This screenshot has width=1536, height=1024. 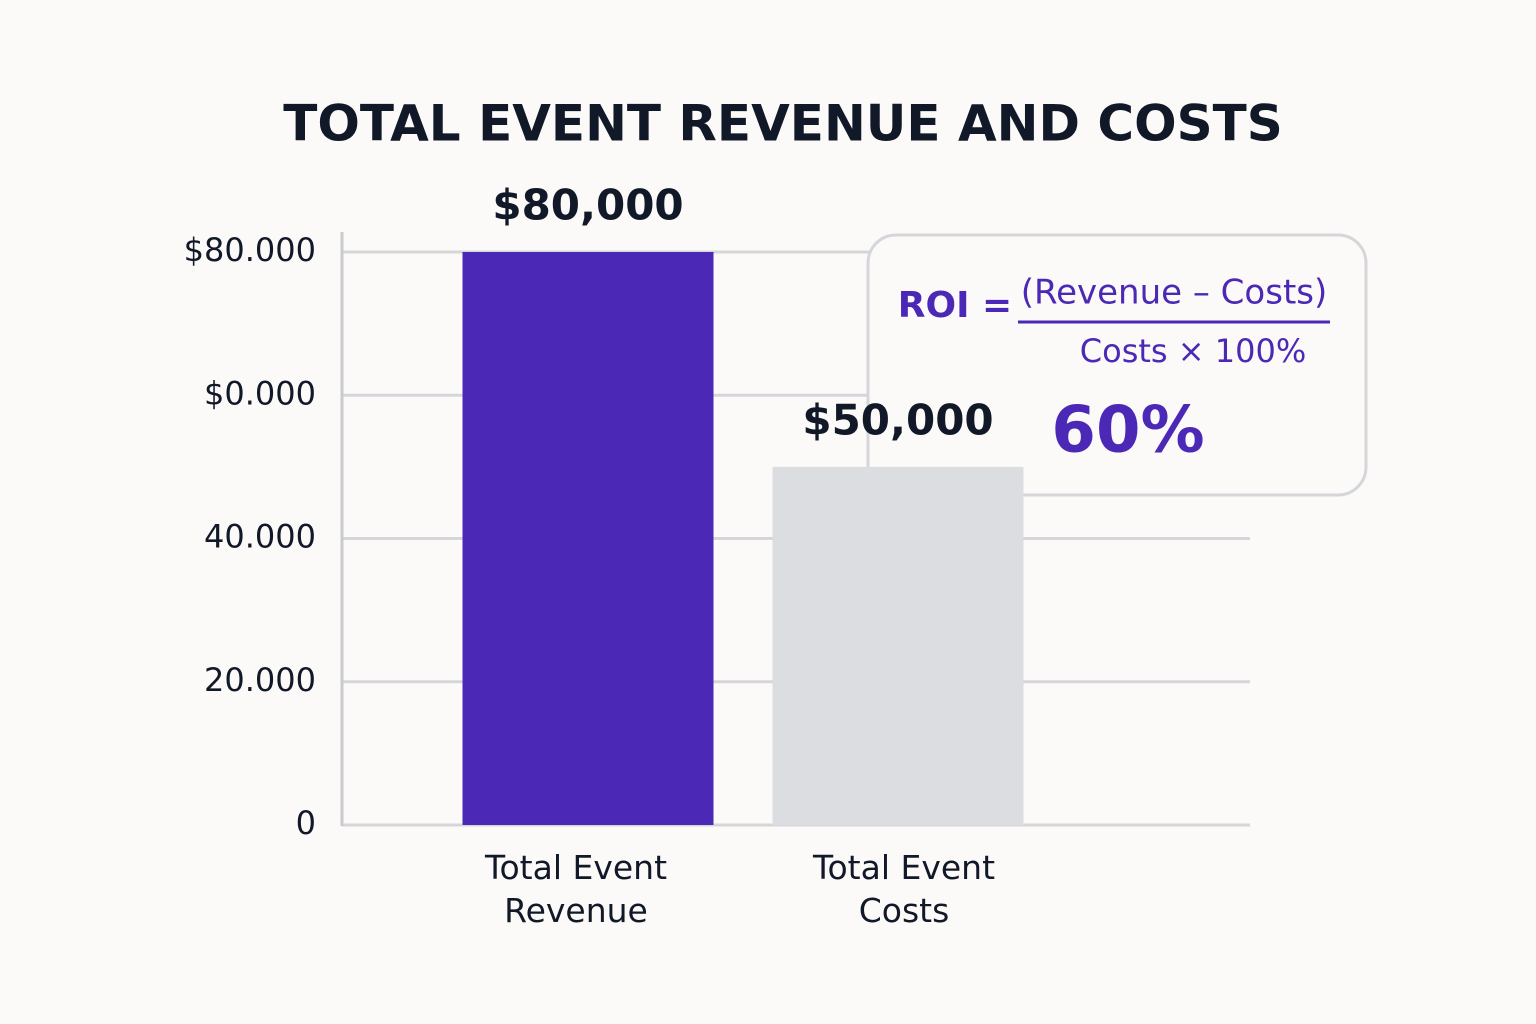 What do you see at coordinates (1174, 293) in the screenshot?
I see `roi-numerator: (Revenue – Costs)` at bounding box center [1174, 293].